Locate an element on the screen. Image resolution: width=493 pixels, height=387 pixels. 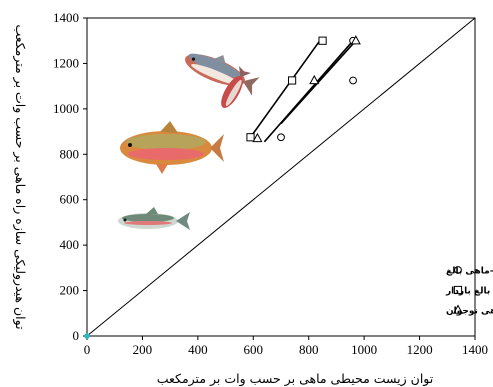
y-tick-label: 1000 is located at coordinates (66, 108).